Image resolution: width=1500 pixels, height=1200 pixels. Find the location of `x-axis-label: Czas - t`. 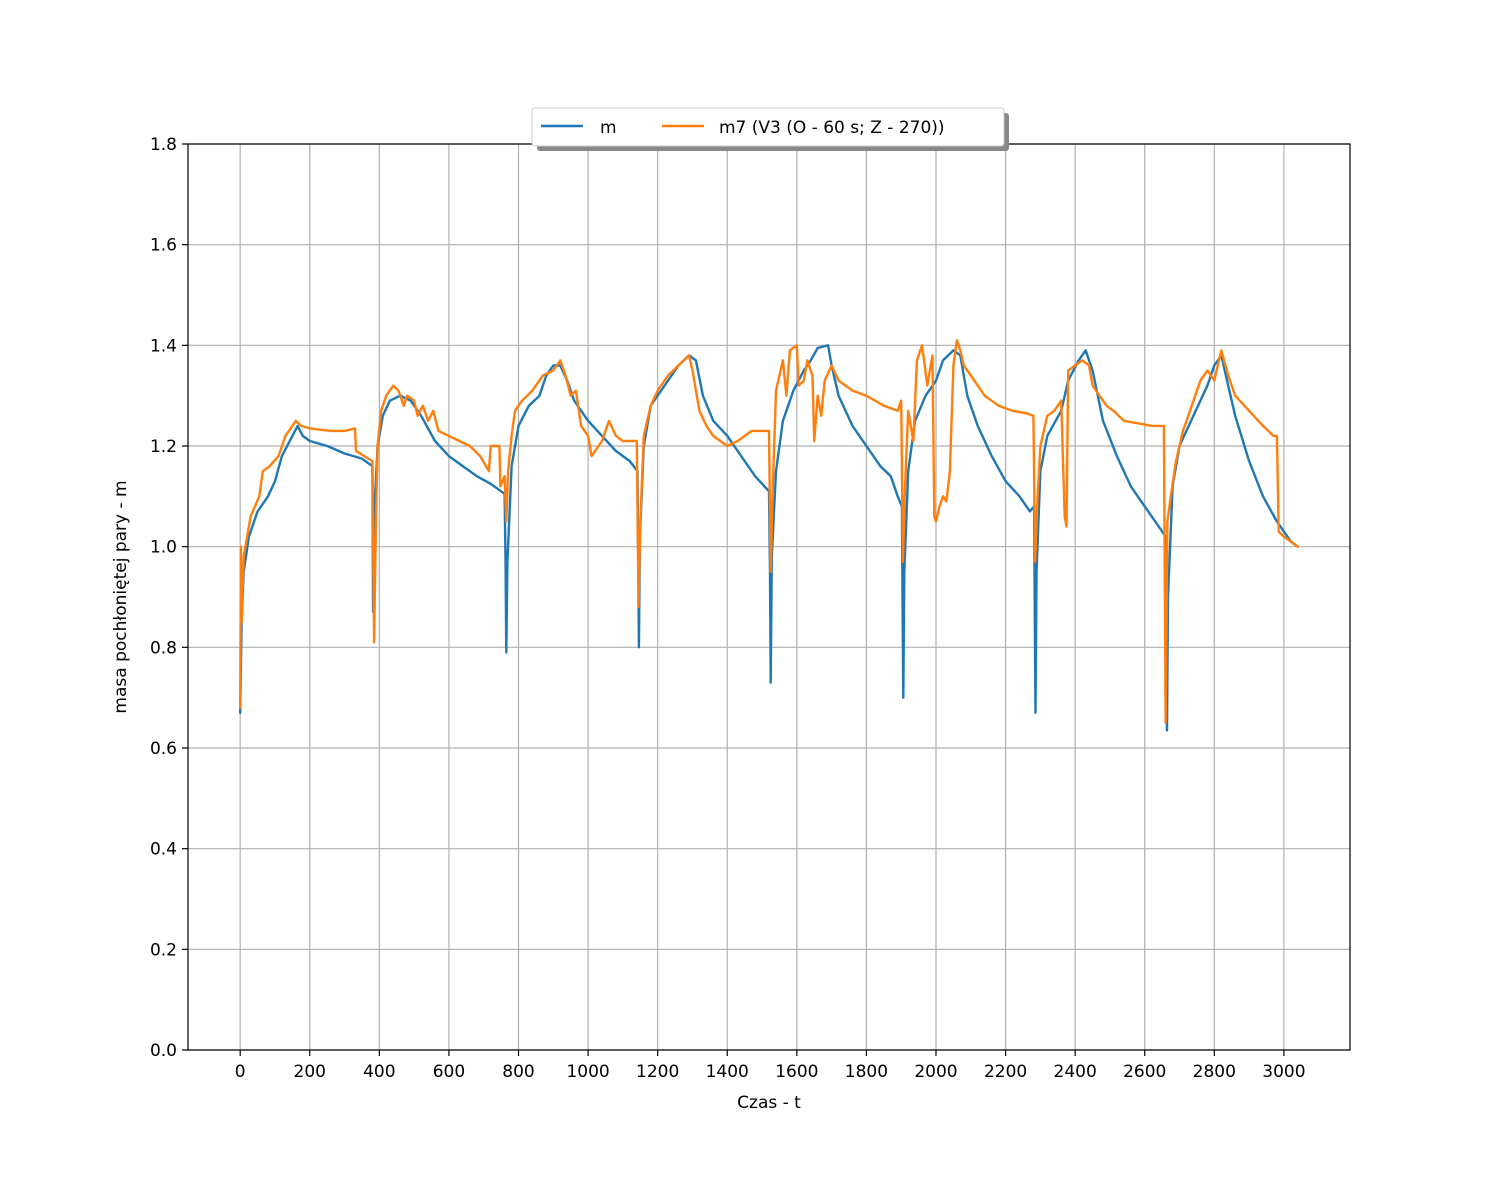

x-axis-label: Czas - t is located at coordinates (769, 1103).